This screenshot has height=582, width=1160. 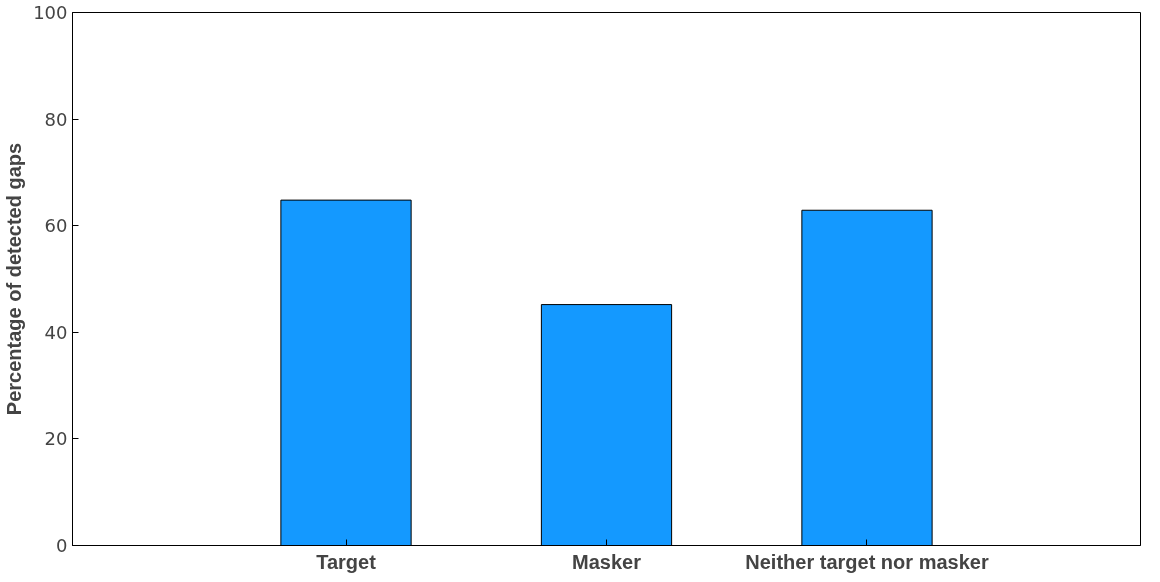 I want to click on y-tick-label: 20, so click(x=56, y=439).